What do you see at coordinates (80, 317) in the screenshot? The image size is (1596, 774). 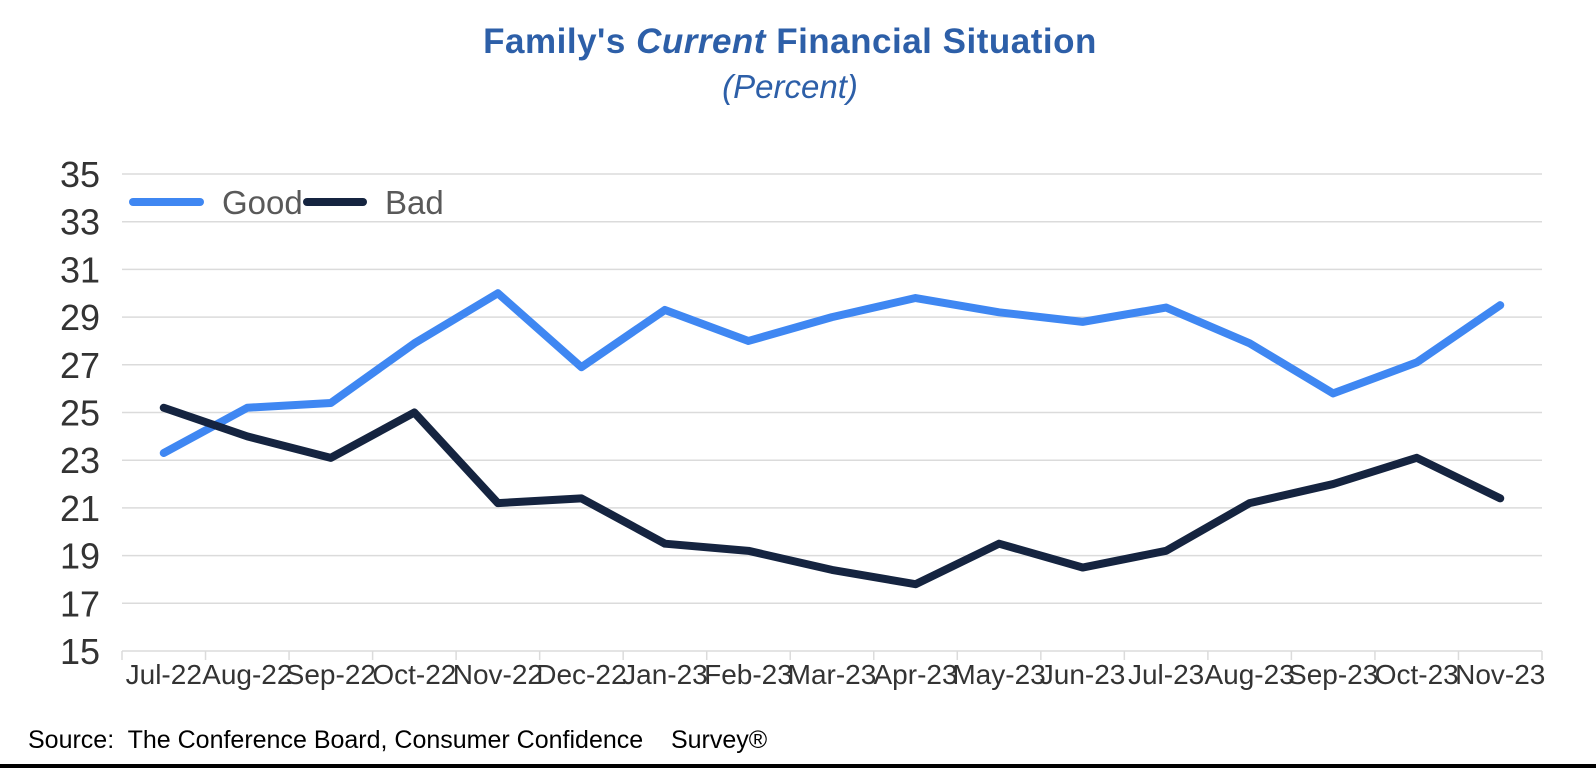 I see `y-axis-label: 29` at bounding box center [80, 317].